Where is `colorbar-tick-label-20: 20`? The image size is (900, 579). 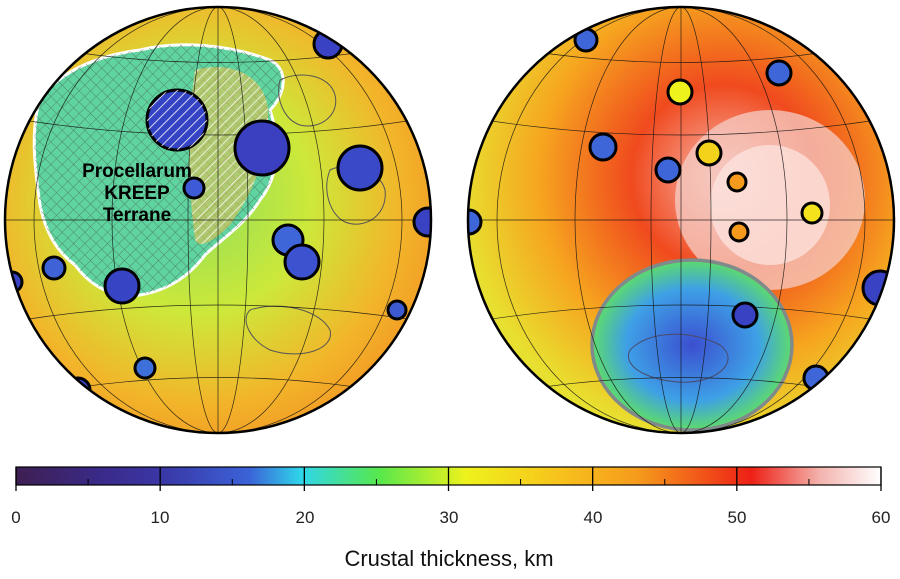 colorbar-tick-label-20: 20 is located at coordinates (305, 517).